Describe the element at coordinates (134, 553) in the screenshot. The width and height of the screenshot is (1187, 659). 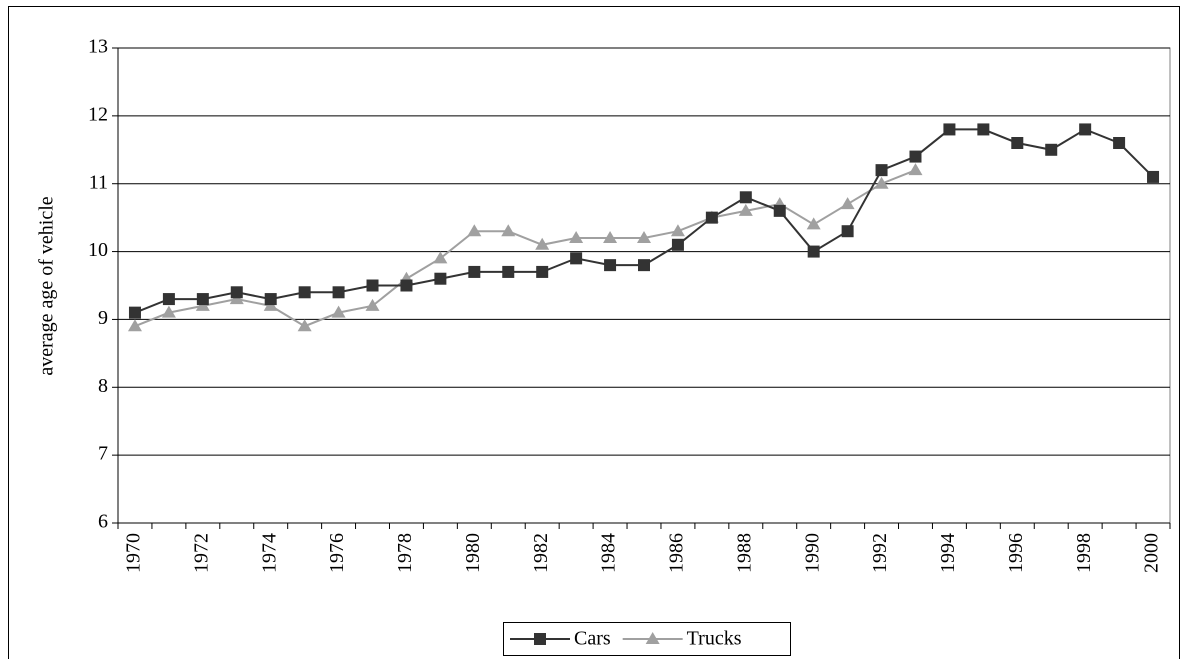
I see `x-tick-label: 1970` at that location.